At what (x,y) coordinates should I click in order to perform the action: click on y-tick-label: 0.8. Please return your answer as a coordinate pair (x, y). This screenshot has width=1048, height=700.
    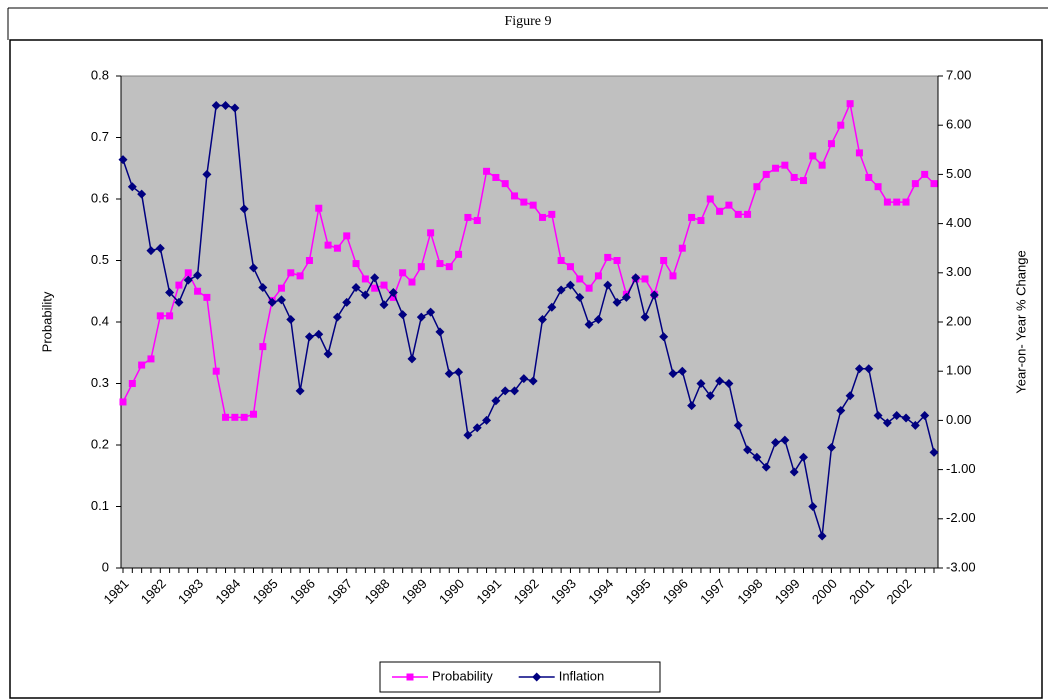
    Looking at the image, I should click on (100, 74).